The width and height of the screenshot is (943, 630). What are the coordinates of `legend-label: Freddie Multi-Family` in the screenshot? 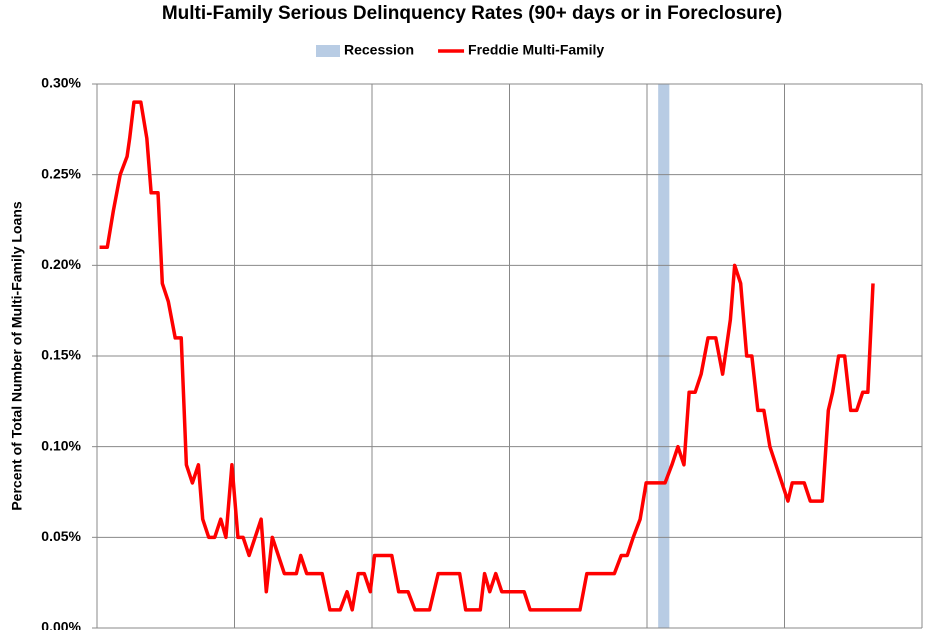 It's located at (536, 50).